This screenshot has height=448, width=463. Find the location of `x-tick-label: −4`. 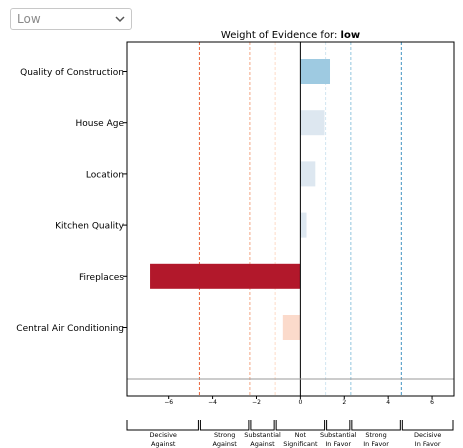

x-tick-label: −4 is located at coordinates (212, 402).